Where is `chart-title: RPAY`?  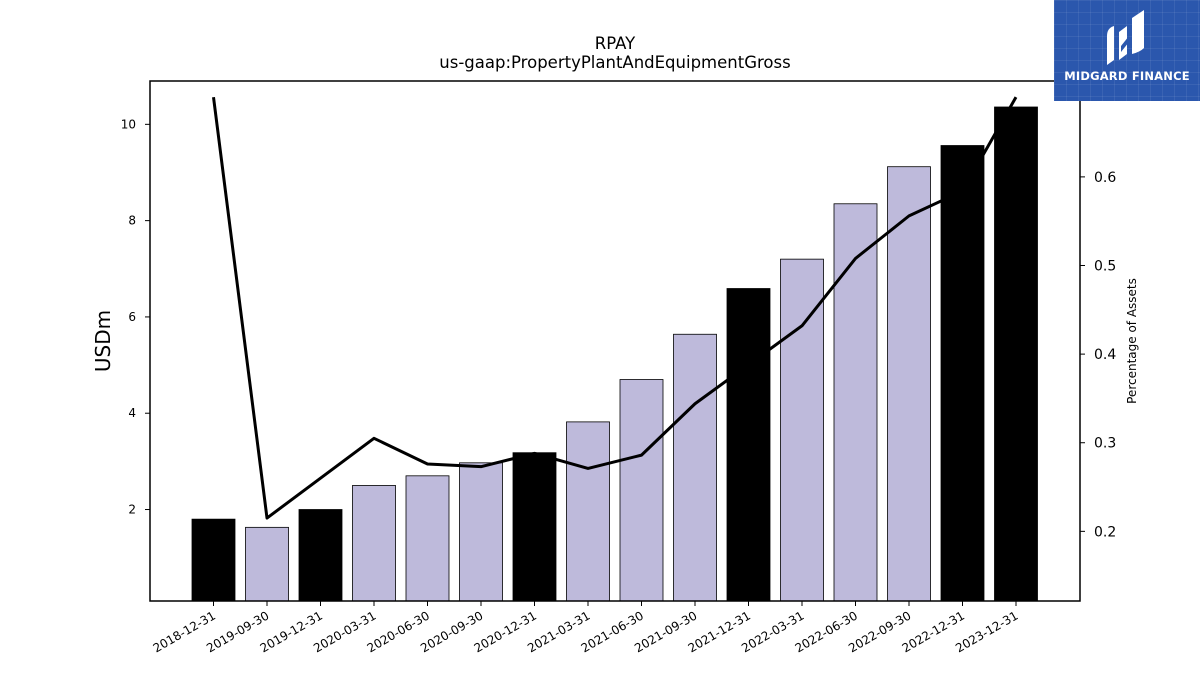 chart-title: RPAY is located at coordinates (615, 43).